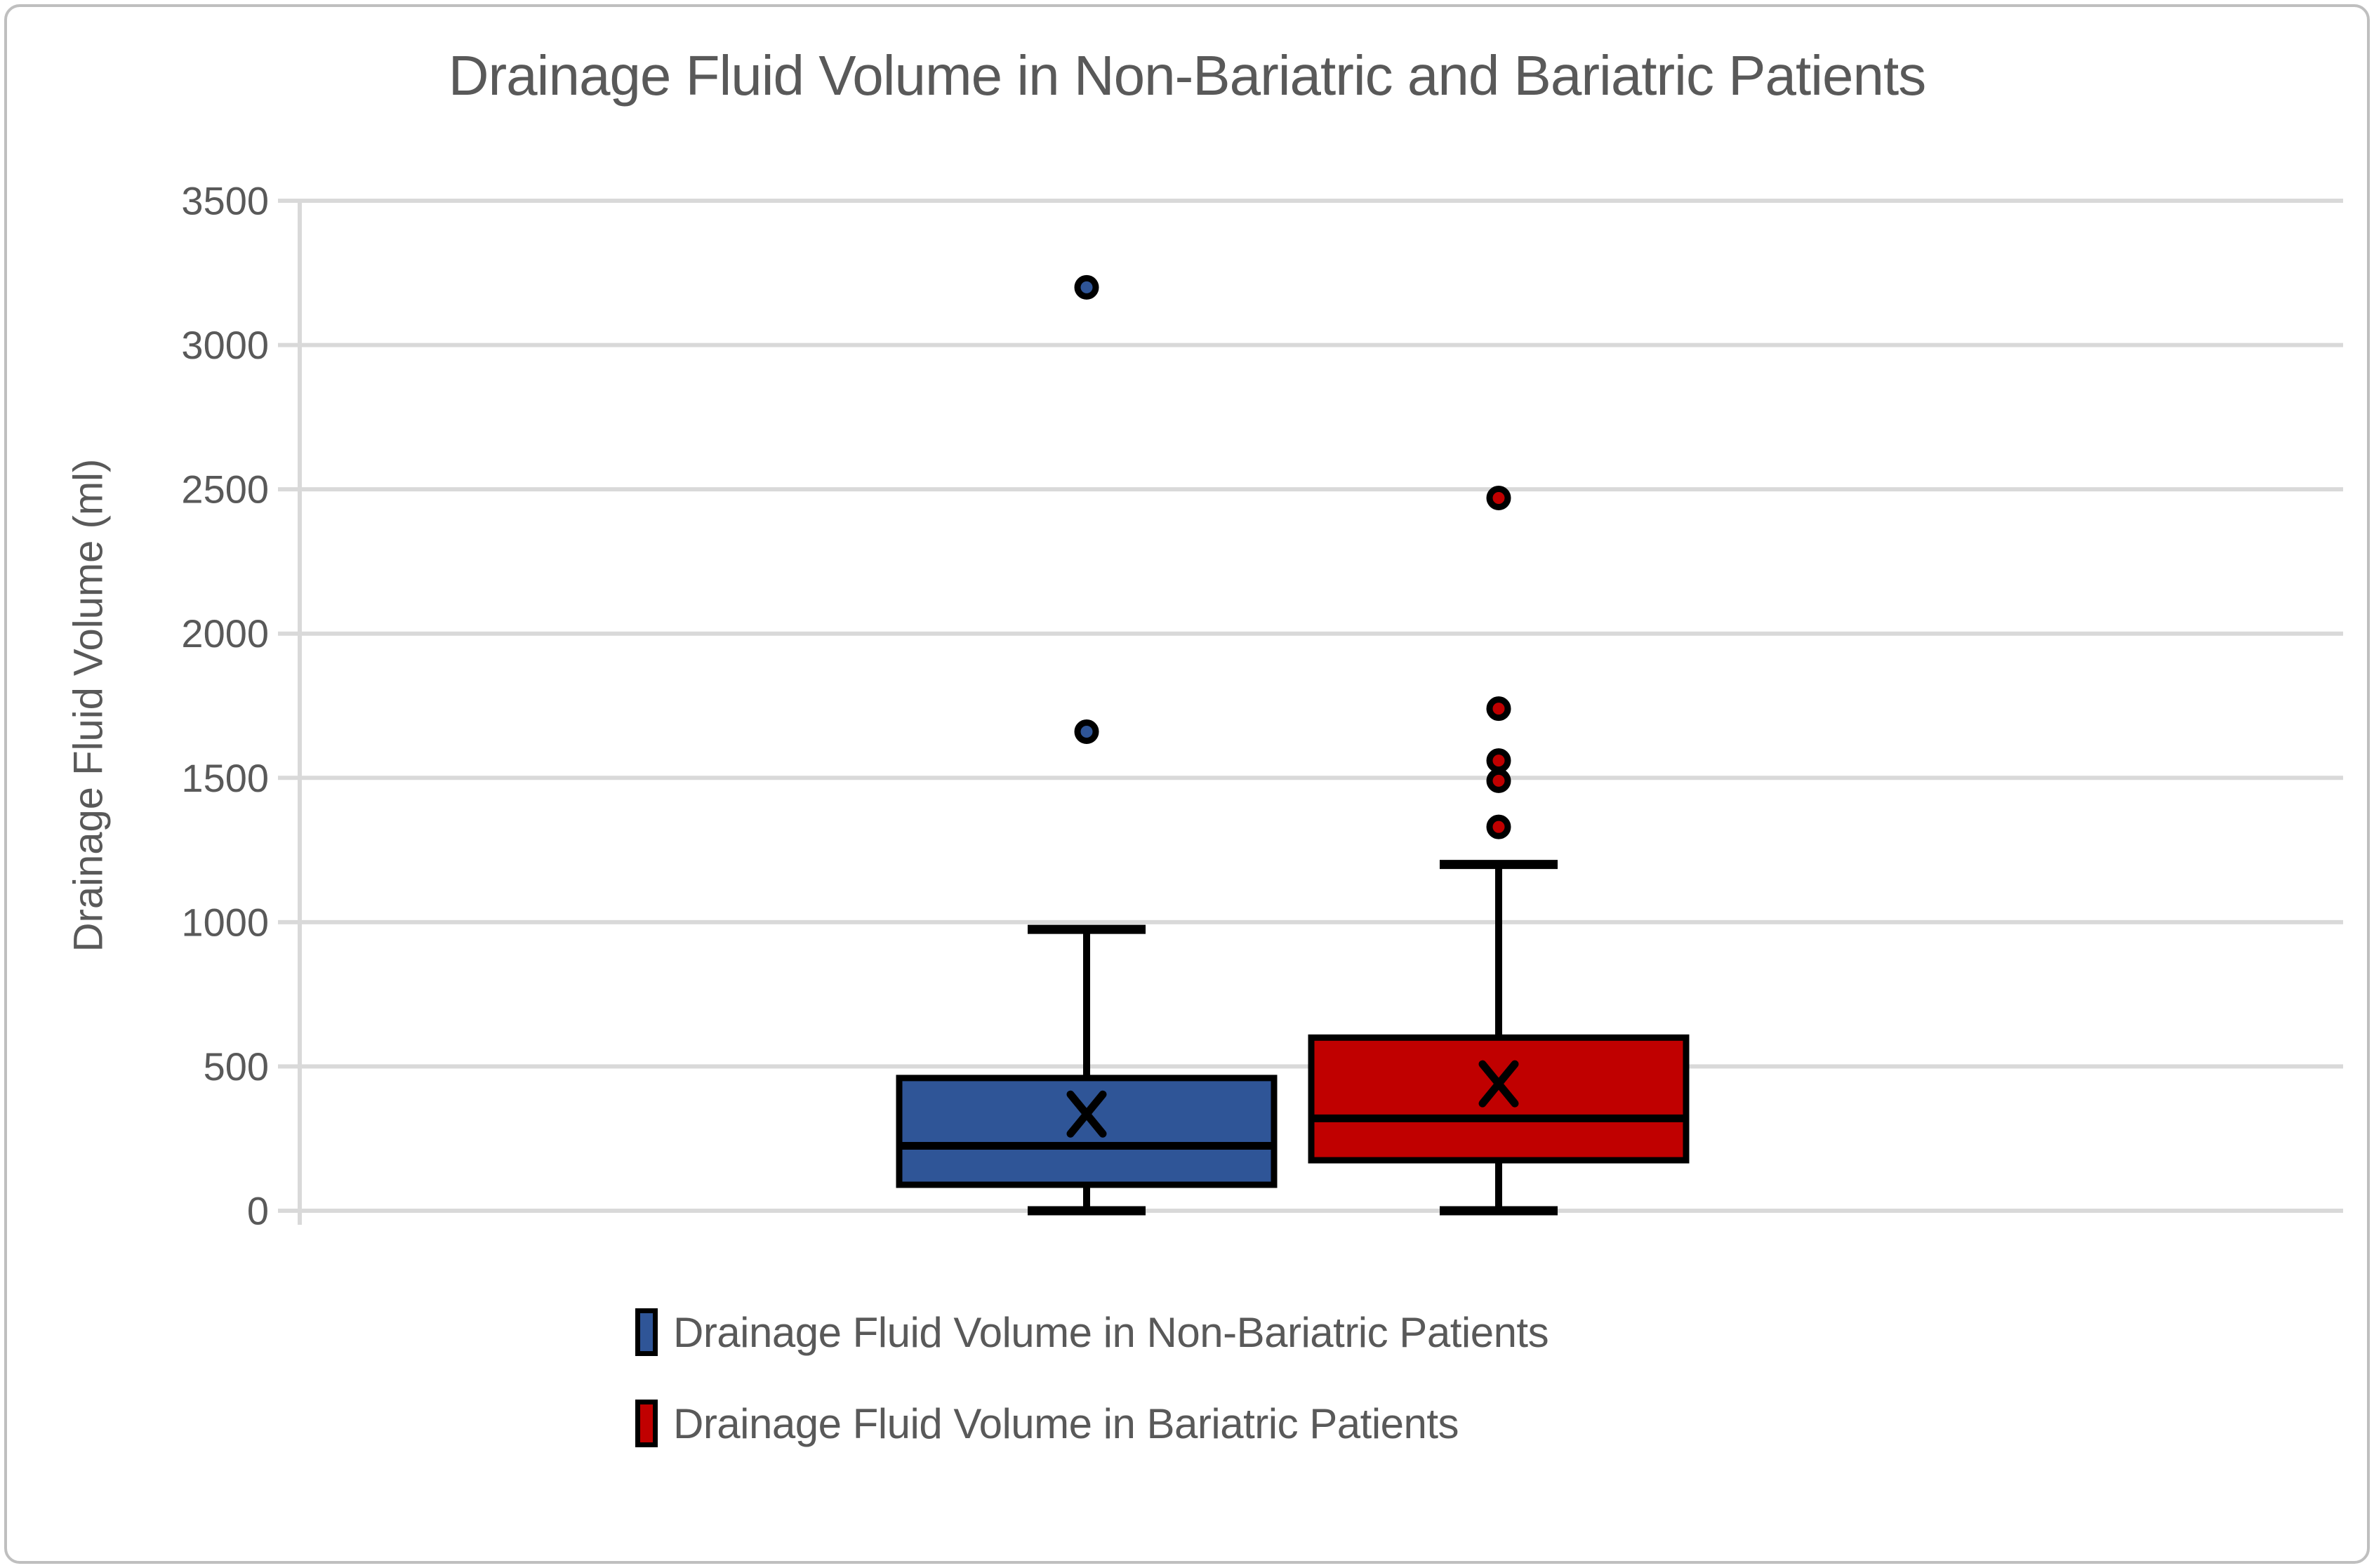 The width and height of the screenshot is (2374, 1568). What do you see at coordinates (225, 922) in the screenshot?
I see `y-tick-label-1000: 1000` at bounding box center [225, 922].